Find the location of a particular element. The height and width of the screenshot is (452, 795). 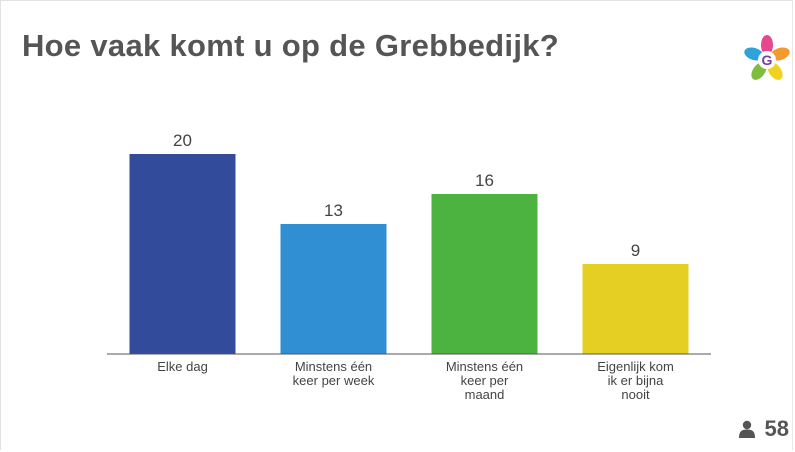

data-label-1: 20 is located at coordinates (182, 140).